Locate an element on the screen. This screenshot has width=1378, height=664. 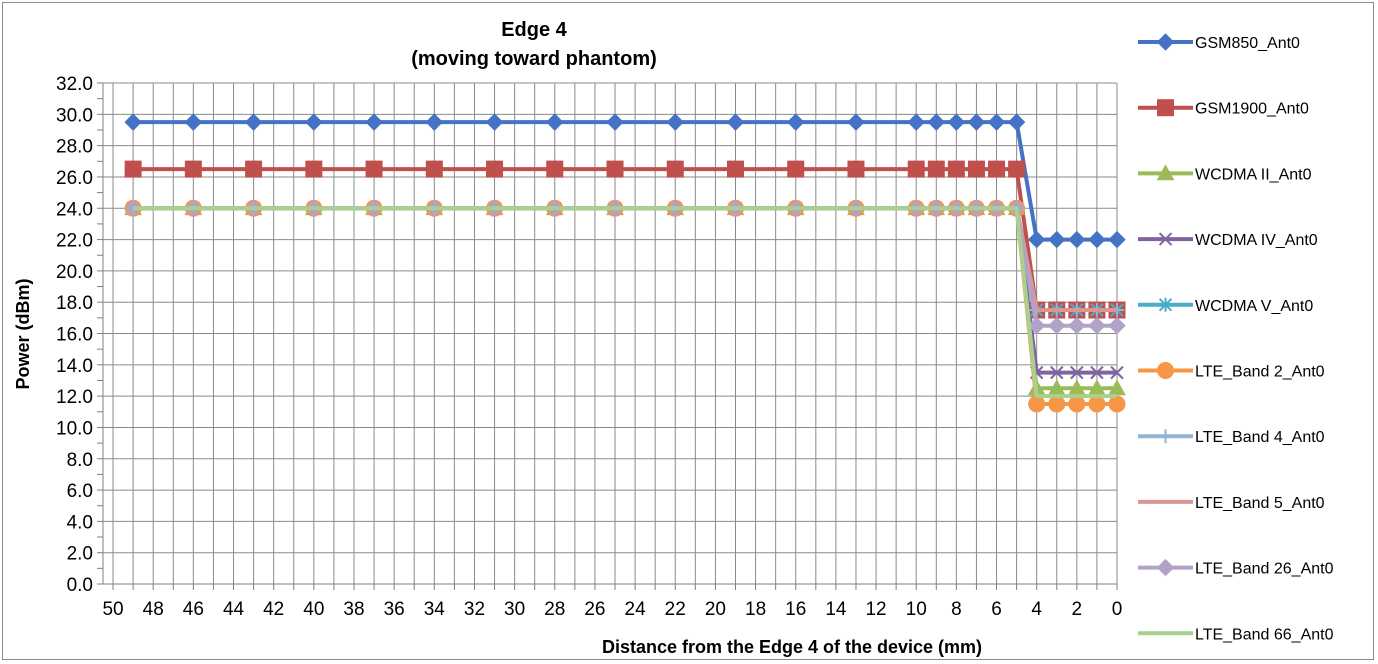
legend-item: LTE_Band 26_Ant0 is located at coordinates (1236, 568).